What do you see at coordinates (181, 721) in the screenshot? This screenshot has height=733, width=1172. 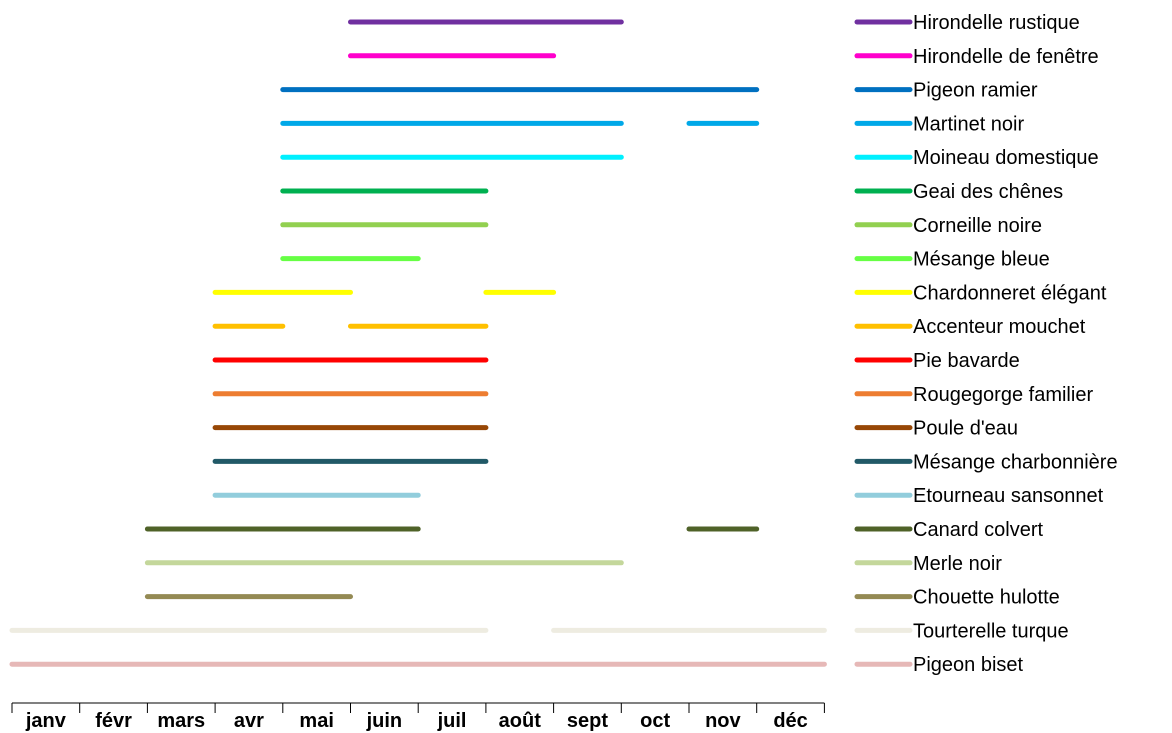 I see `x-tick-label-mars: mars` at bounding box center [181, 721].